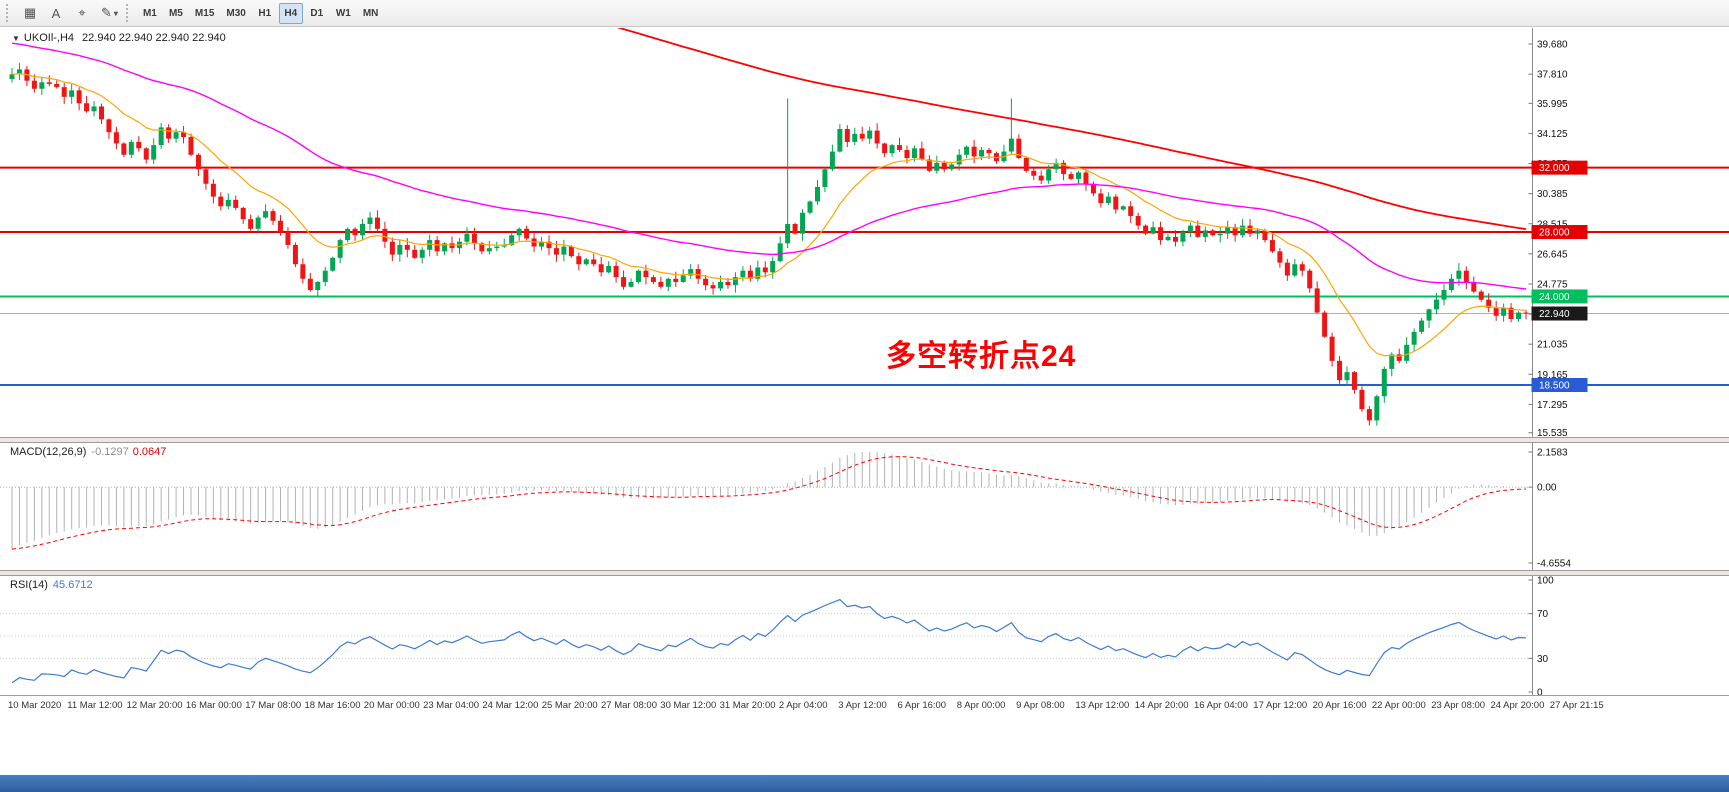 Image resolution: width=1729 pixels, height=792 pixels. What do you see at coordinates (748, 705) in the screenshot?
I see `axis-label: 31 Mar 20:00` at bounding box center [748, 705].